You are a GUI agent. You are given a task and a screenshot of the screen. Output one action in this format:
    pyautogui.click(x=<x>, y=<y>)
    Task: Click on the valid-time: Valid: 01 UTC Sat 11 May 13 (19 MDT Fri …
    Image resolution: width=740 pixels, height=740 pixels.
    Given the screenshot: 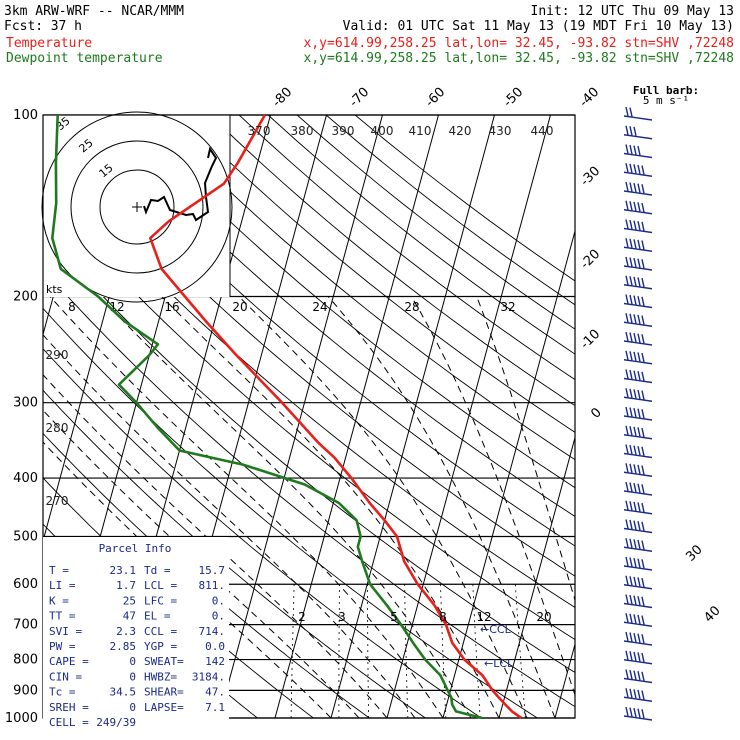 What is the action you would take?
    pyautogui.click(x=538, y=26)
    